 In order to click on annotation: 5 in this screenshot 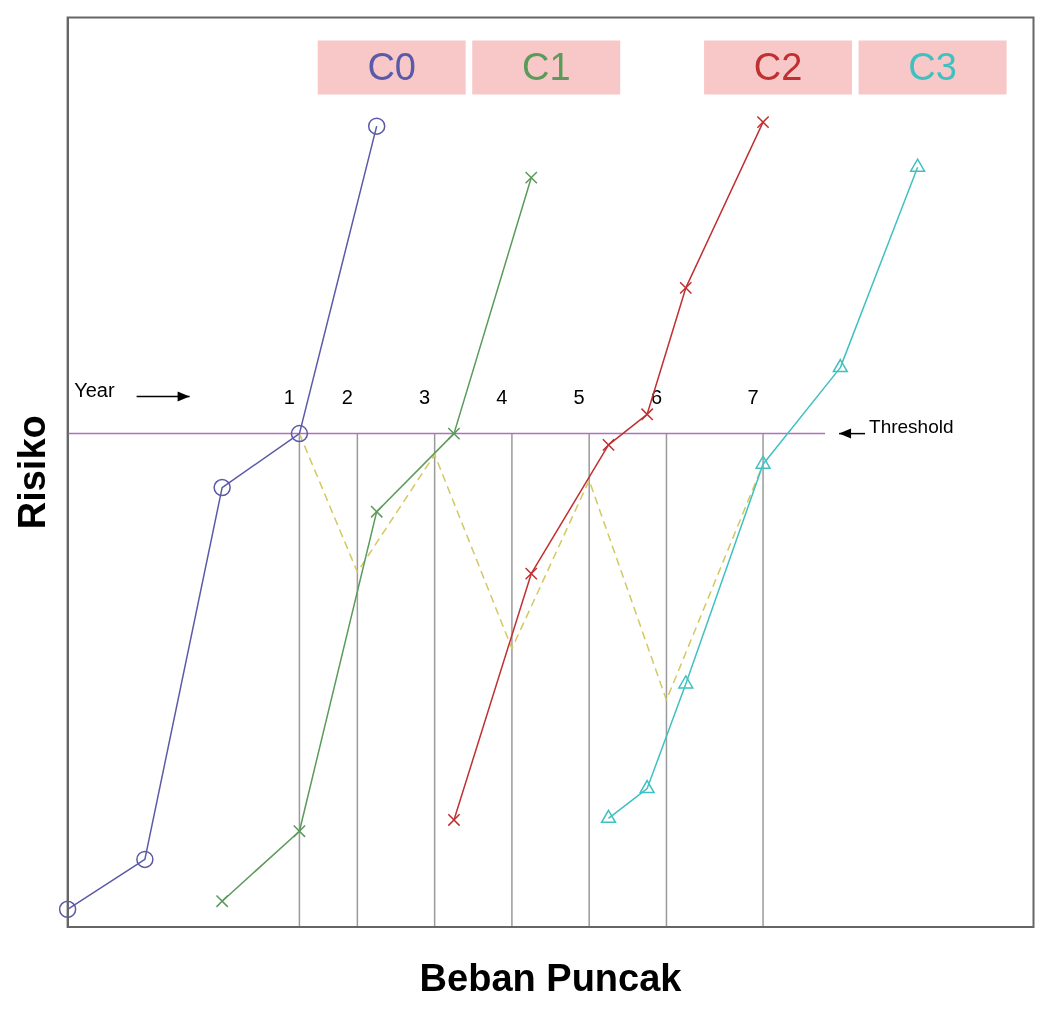, I will do `click(579, 397)`.